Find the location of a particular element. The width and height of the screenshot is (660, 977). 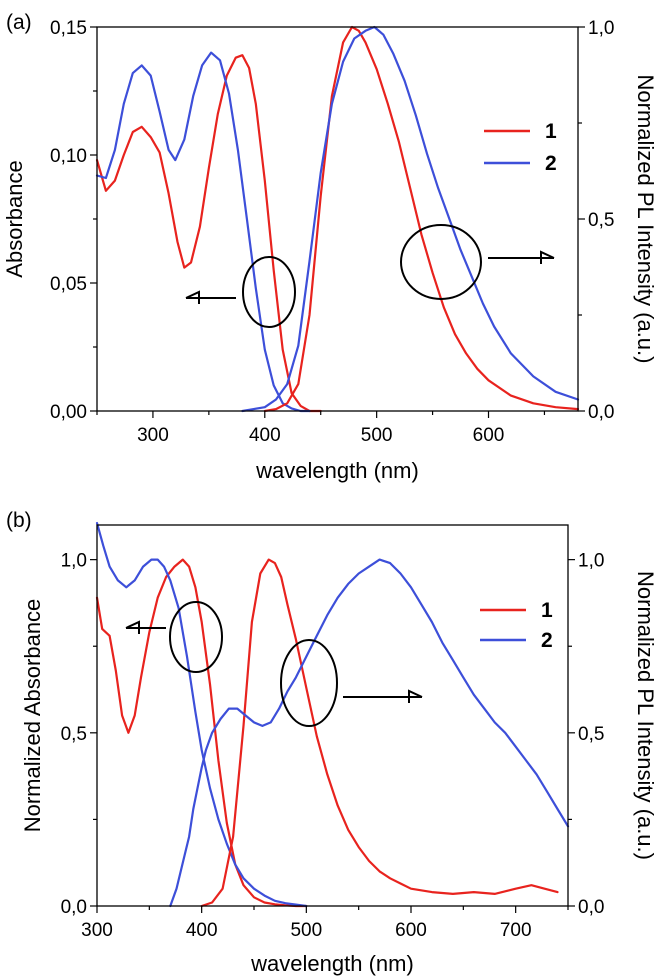

panel-label: (b) is located at coordinates (19, 520).